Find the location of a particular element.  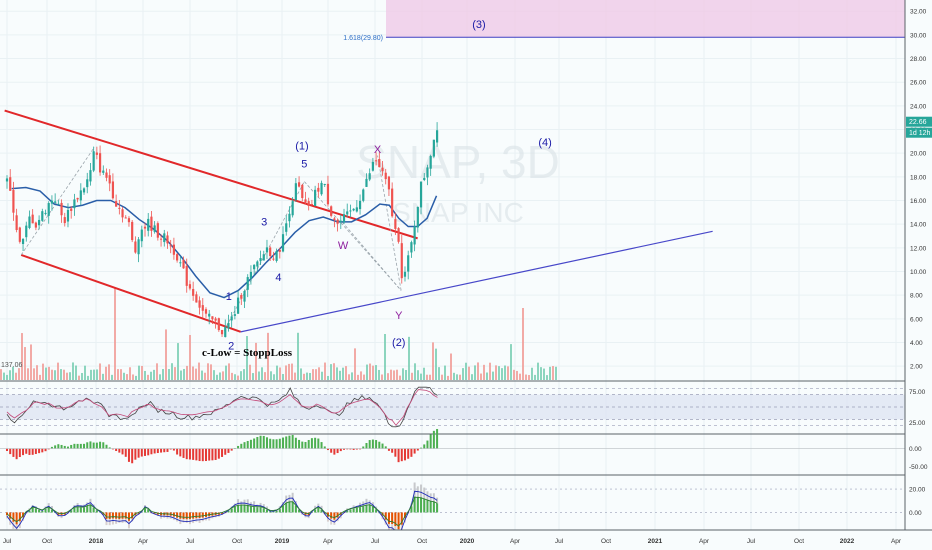

last-price-badge is located at coordinates (919, 121).